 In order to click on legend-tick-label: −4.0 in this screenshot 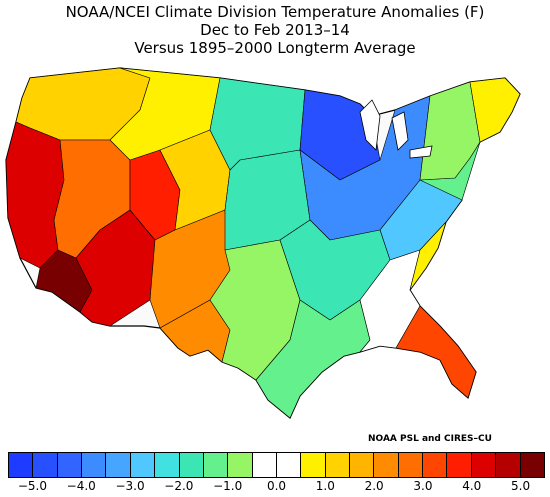, I will do `click(81, 486)`.